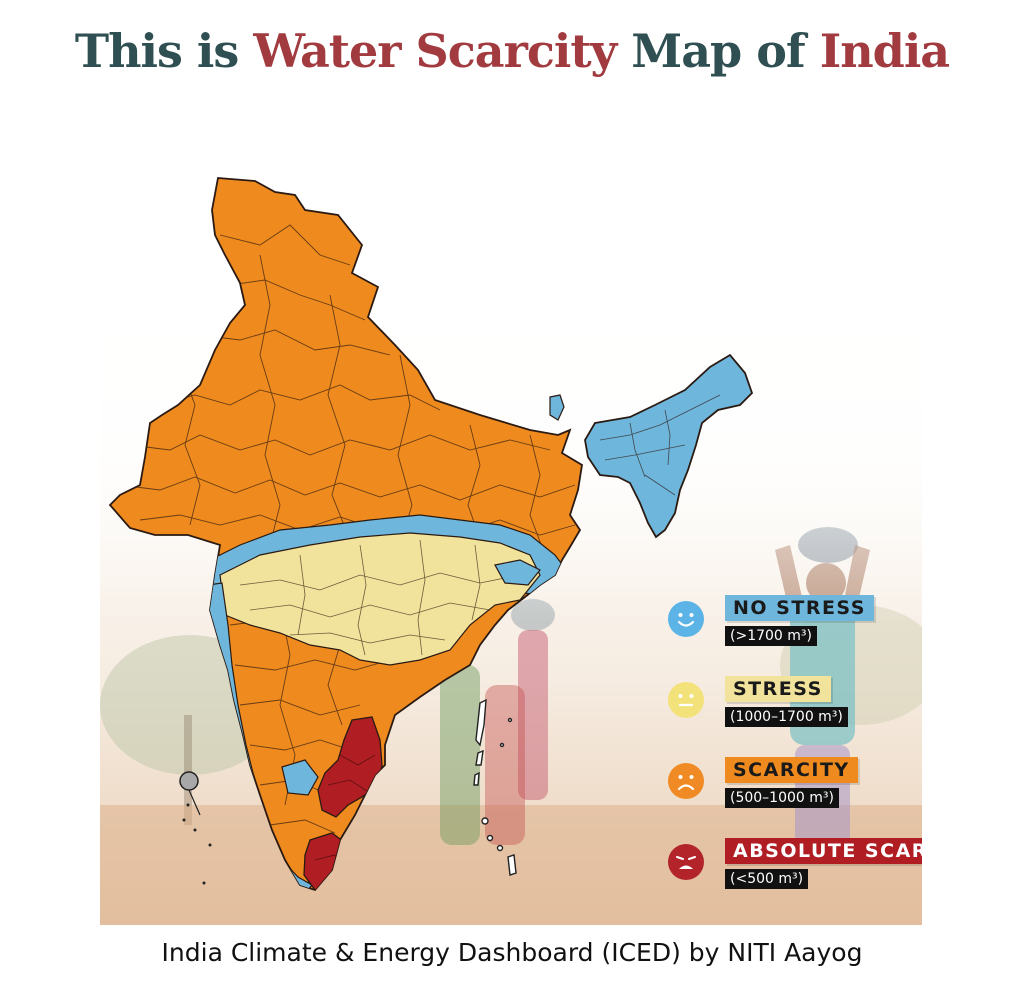 The image size is (1024, 981). I want to click on region-no-stress-east, so click(517, 572).